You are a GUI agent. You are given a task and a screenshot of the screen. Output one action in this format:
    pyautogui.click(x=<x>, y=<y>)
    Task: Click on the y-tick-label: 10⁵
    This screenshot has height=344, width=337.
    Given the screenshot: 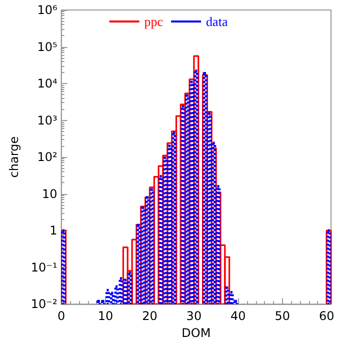 What is the action you would take?
    pyautogui.click(x=47, y=47)
    